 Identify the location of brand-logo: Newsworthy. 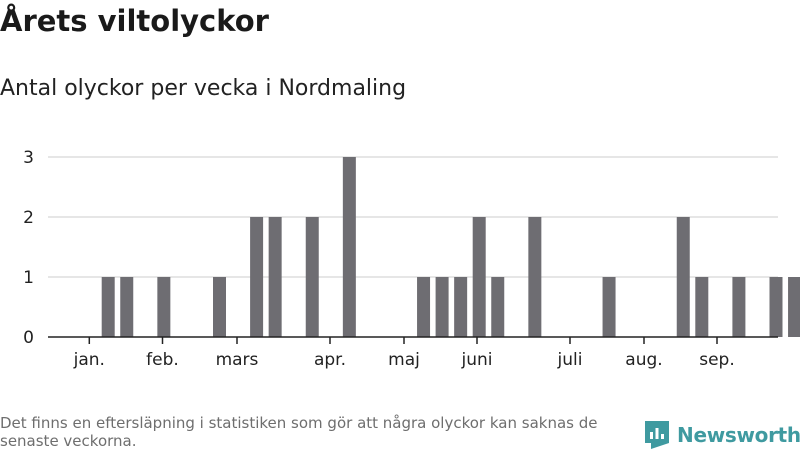
(722, 435).